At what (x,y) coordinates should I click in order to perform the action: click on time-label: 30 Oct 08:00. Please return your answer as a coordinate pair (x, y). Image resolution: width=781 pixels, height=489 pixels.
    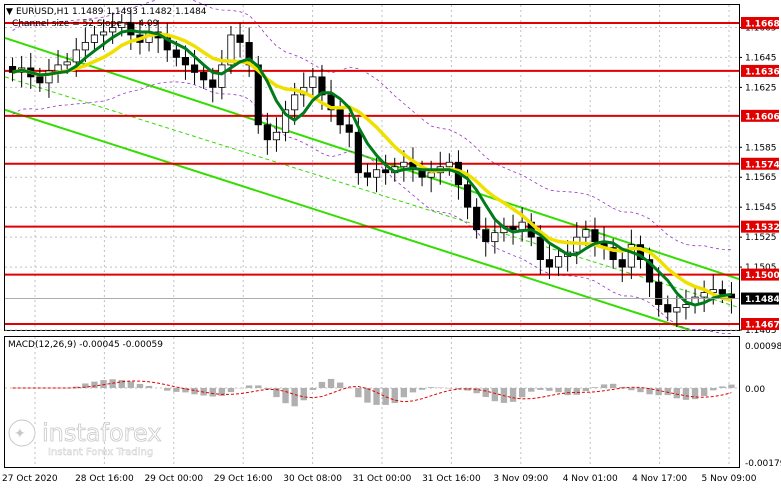
    Looking at the image, I should click on (312, 479).